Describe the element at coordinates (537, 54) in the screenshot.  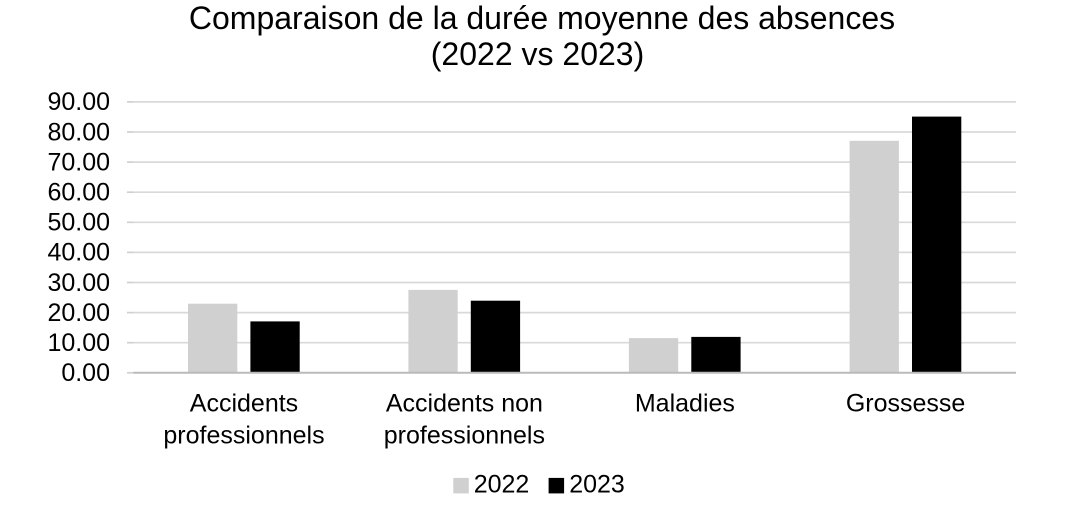
I see `svg-text: (2022 vs 2023)` at that location.